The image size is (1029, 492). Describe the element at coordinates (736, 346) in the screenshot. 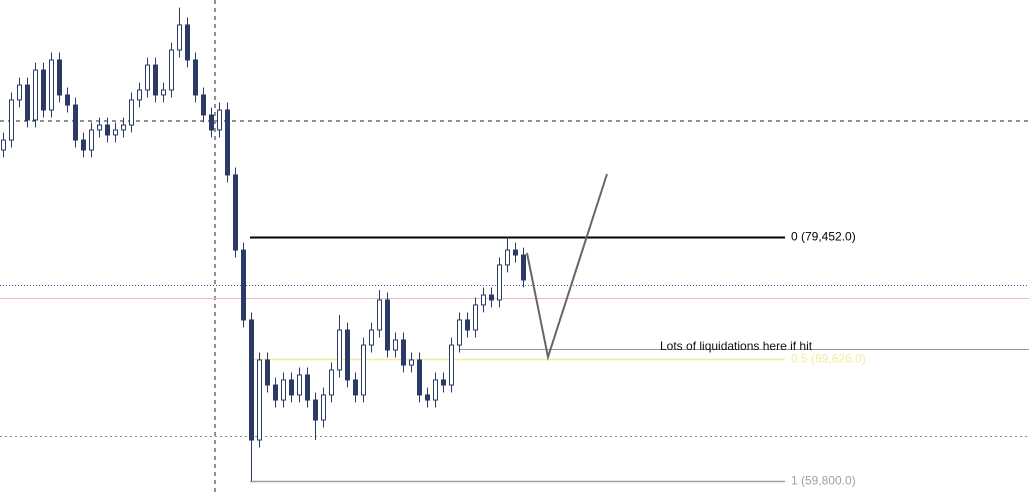

I see `annotation: Lots of liquidations here if hit` at that location.